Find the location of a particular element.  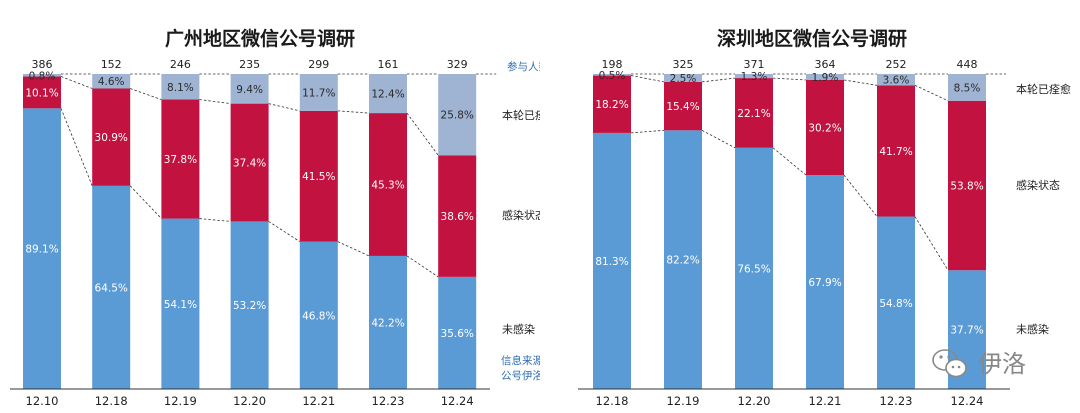

data-label-infected: 53.8% is located at coordinates (966, 187).